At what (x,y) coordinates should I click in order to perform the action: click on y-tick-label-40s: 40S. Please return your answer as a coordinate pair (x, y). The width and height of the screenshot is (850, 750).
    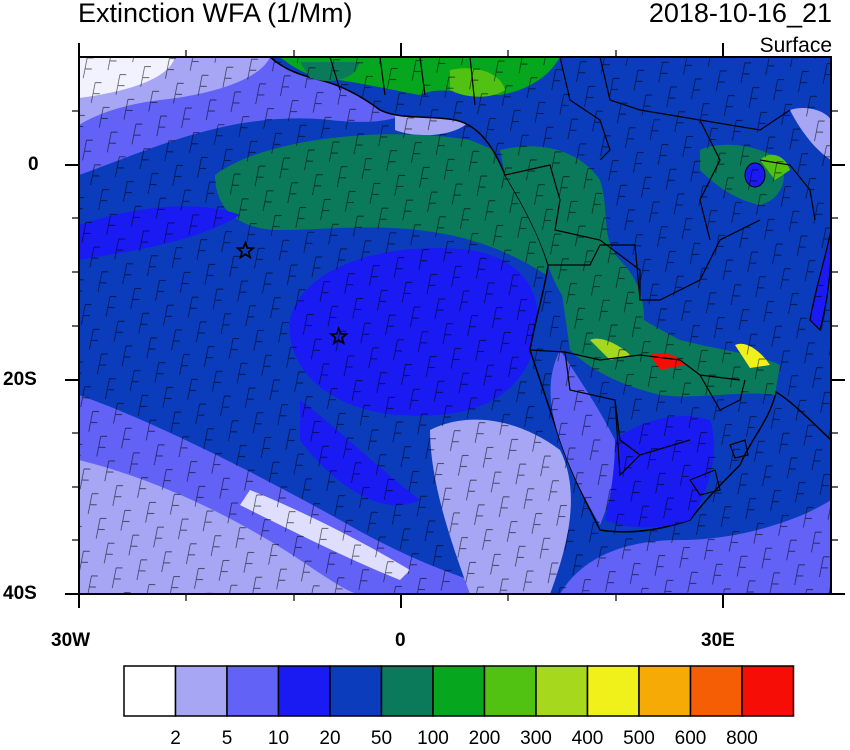
    Looking at the image, I should click on (20, 593).